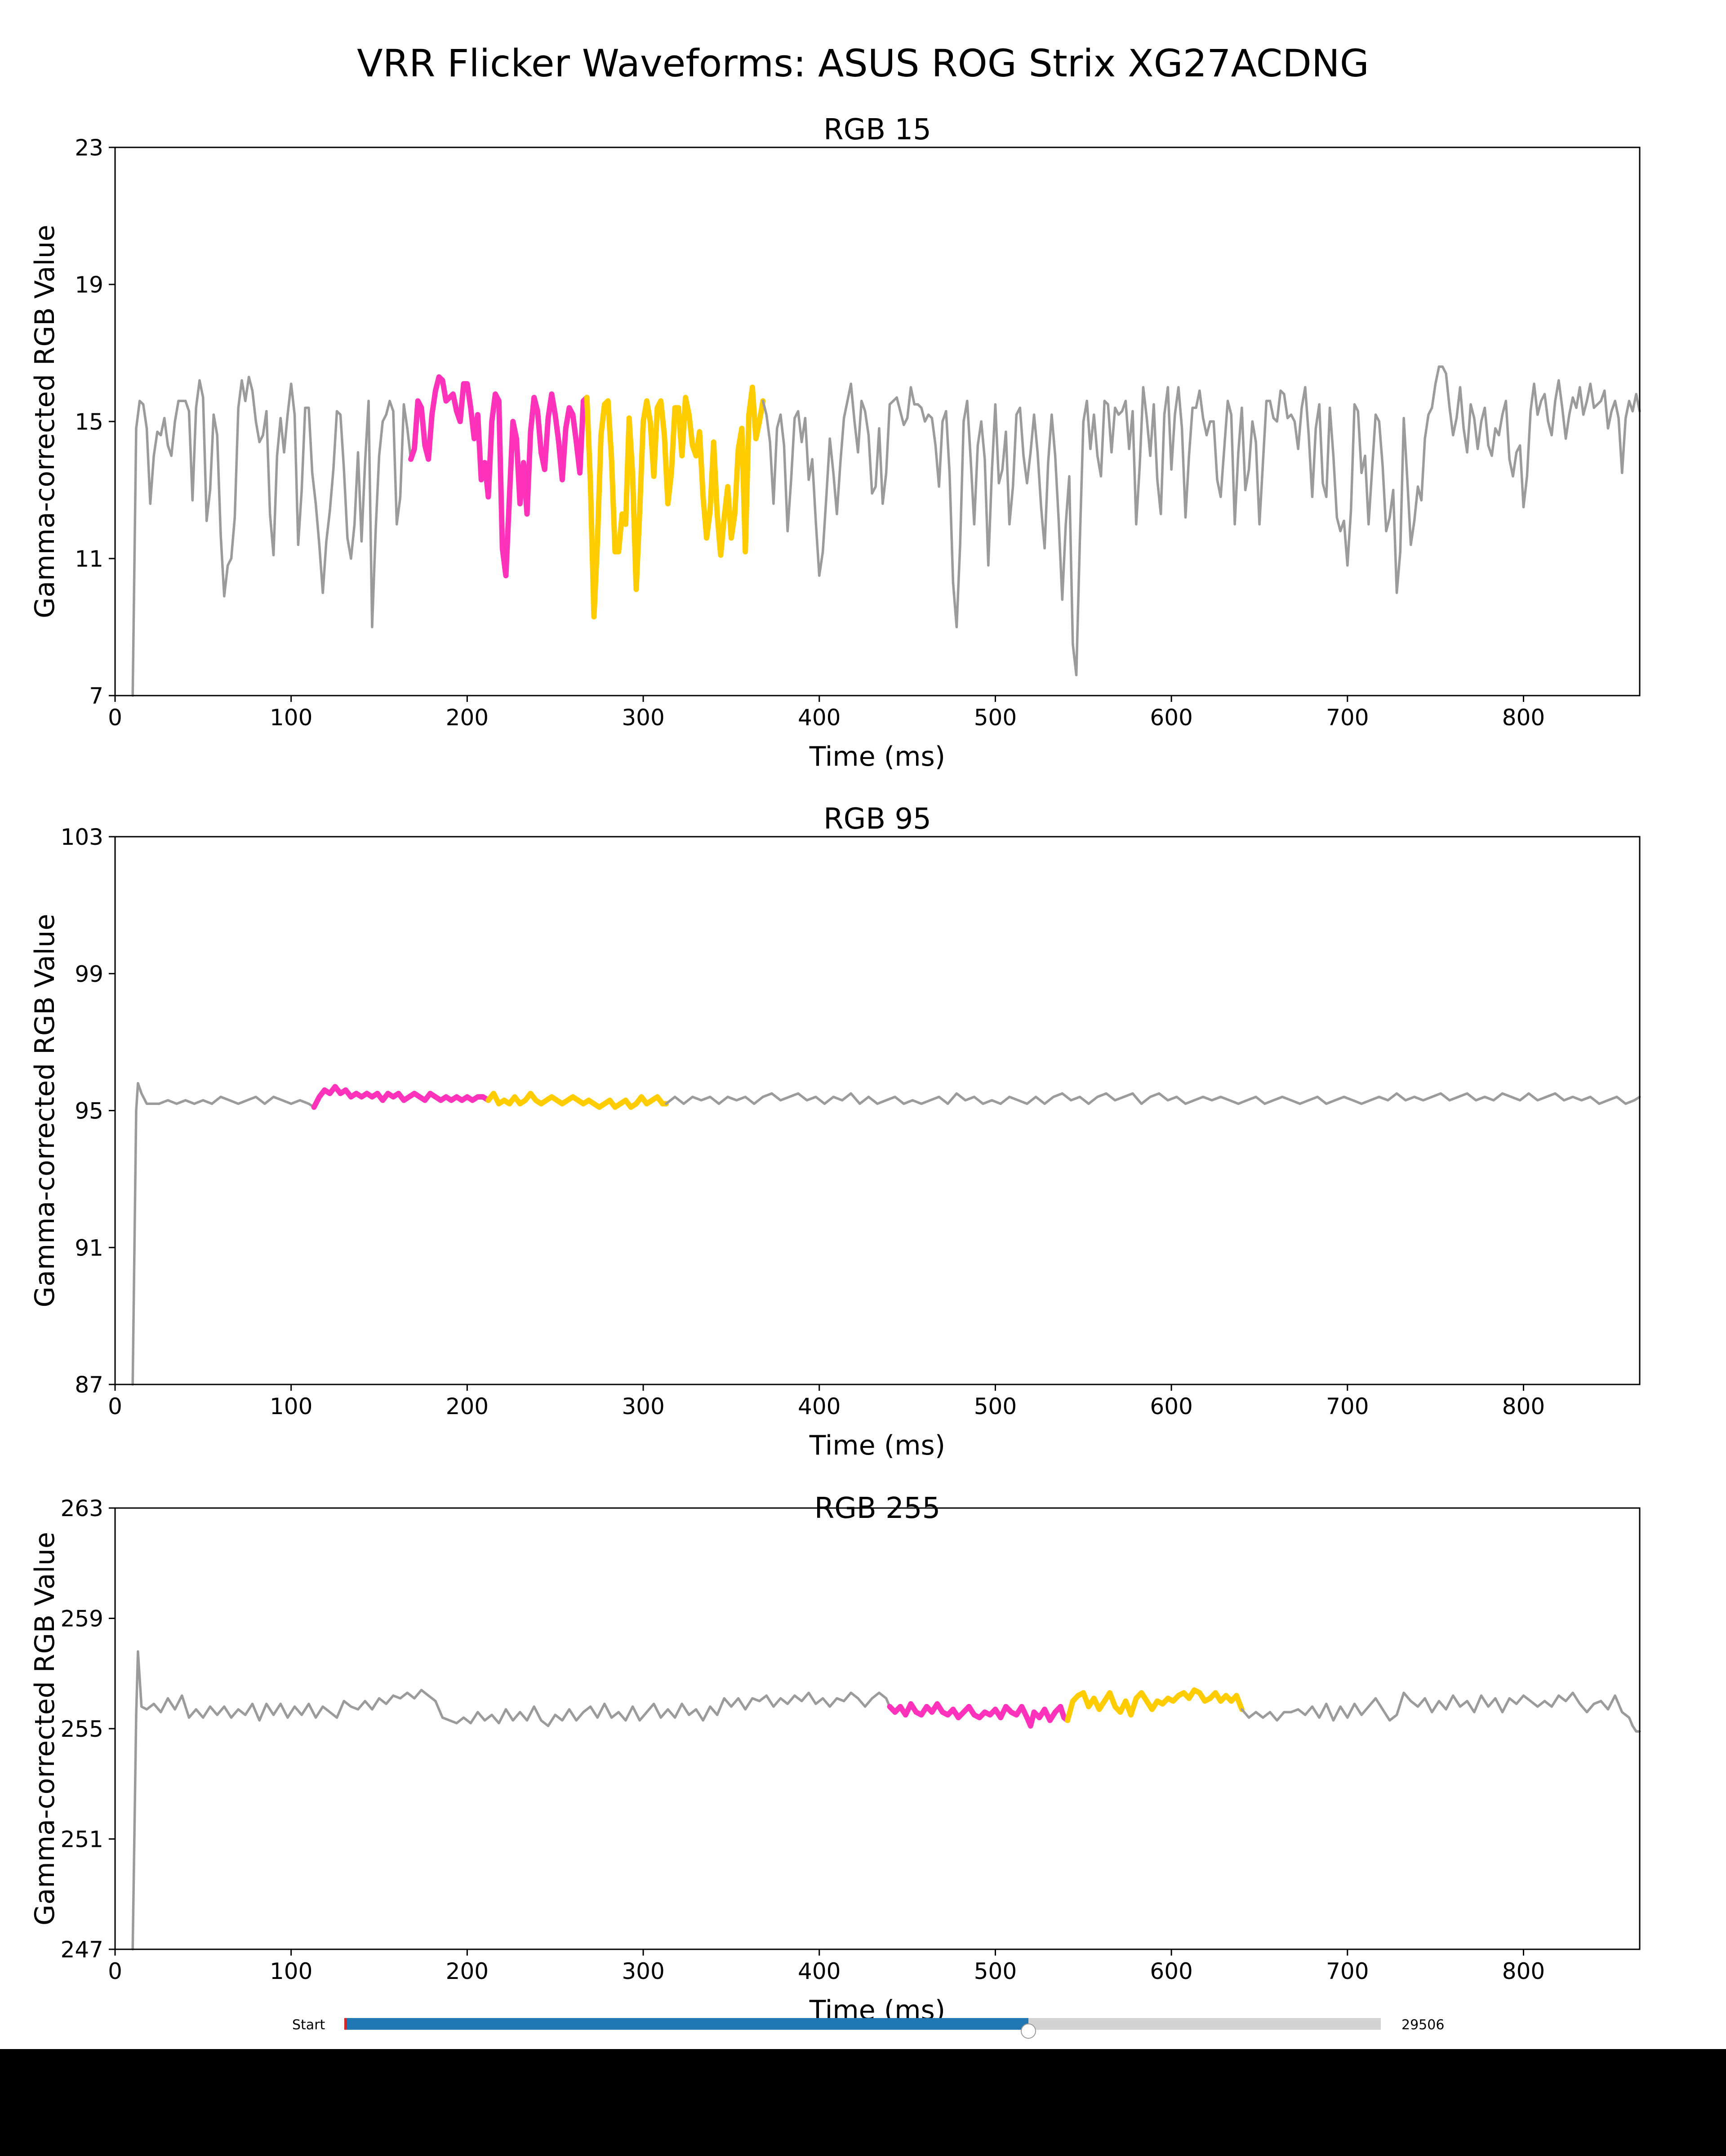 The height and width of the screenshot is (2156, 1726). Describe the element at coordinates (96, 696) in the screenshot. I see `y-tick-label: 7` at that location.